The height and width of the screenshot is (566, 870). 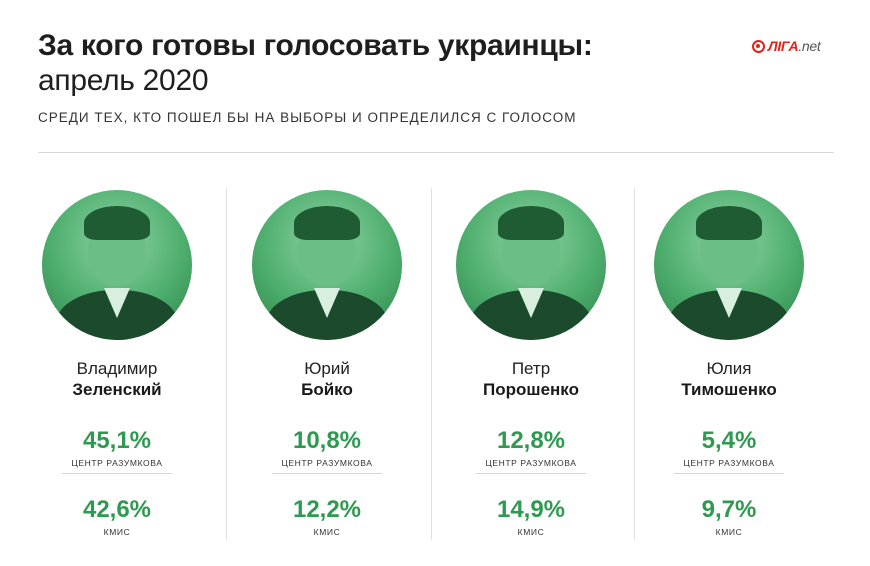 I want to click on candidate-last-name: Тимошенко, so click(x=729, y=389).